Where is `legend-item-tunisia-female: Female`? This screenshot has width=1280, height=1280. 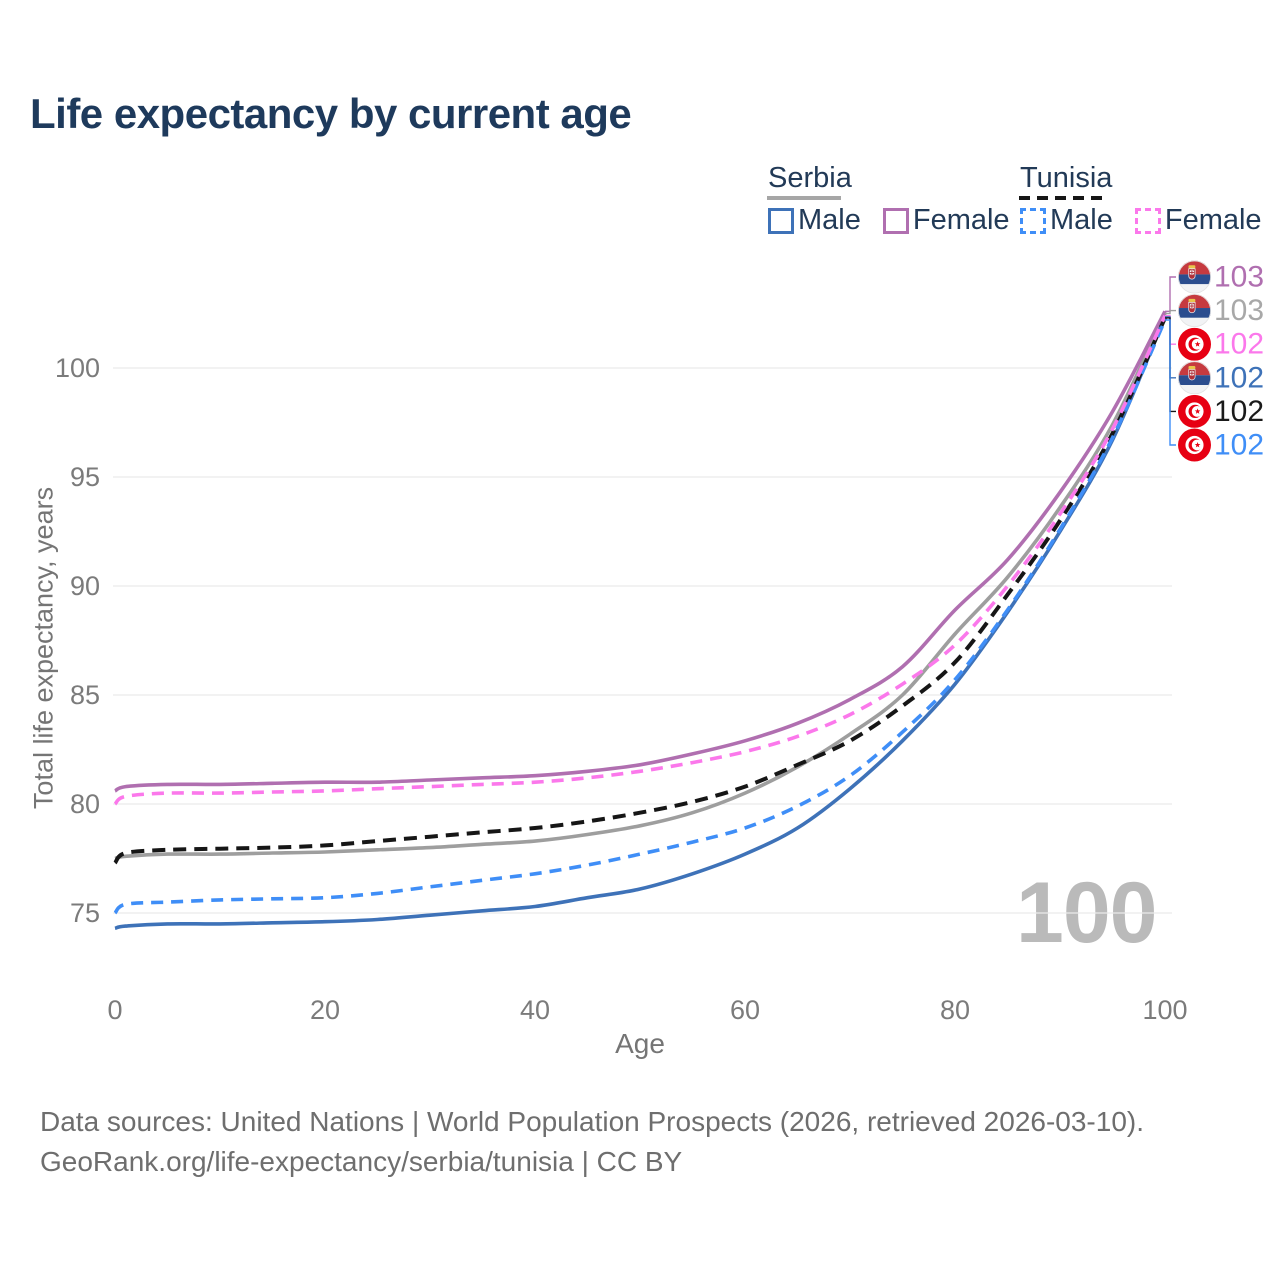
legend-item-tunisia-female: Female is located at coordinates (1213, 220).